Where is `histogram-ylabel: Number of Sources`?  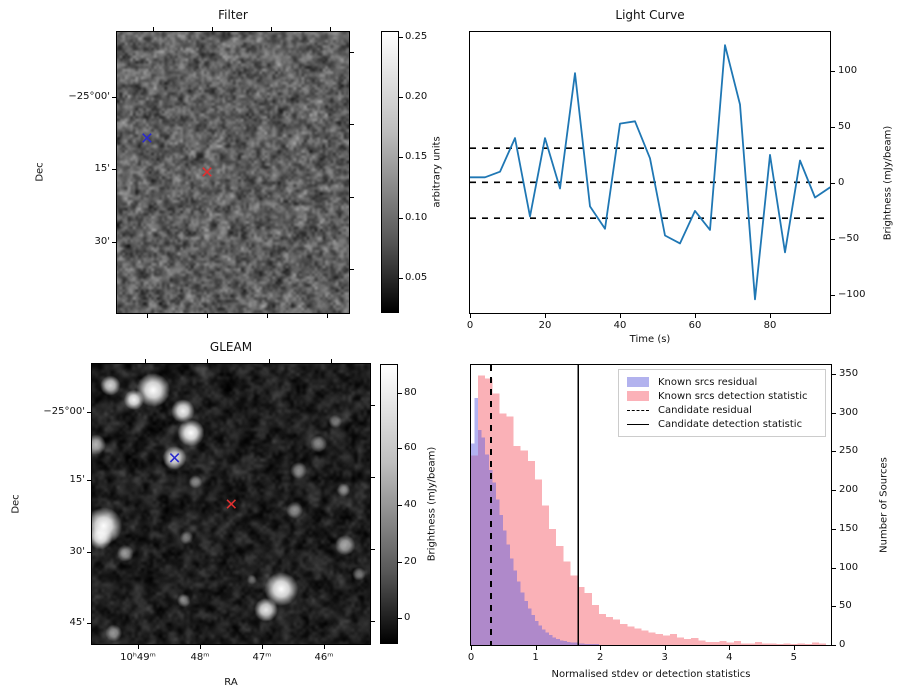
histogram-ylabel: Number of Sources is located at coordinates (884, 505).